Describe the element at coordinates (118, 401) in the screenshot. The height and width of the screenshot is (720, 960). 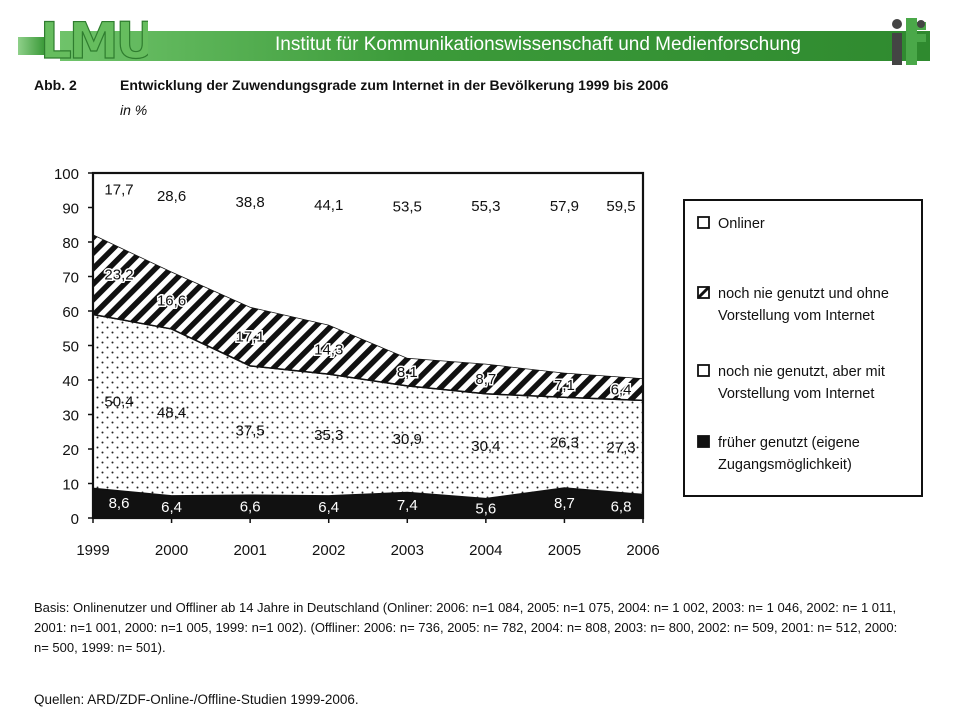
I see `data-label: 50,4` at that location.